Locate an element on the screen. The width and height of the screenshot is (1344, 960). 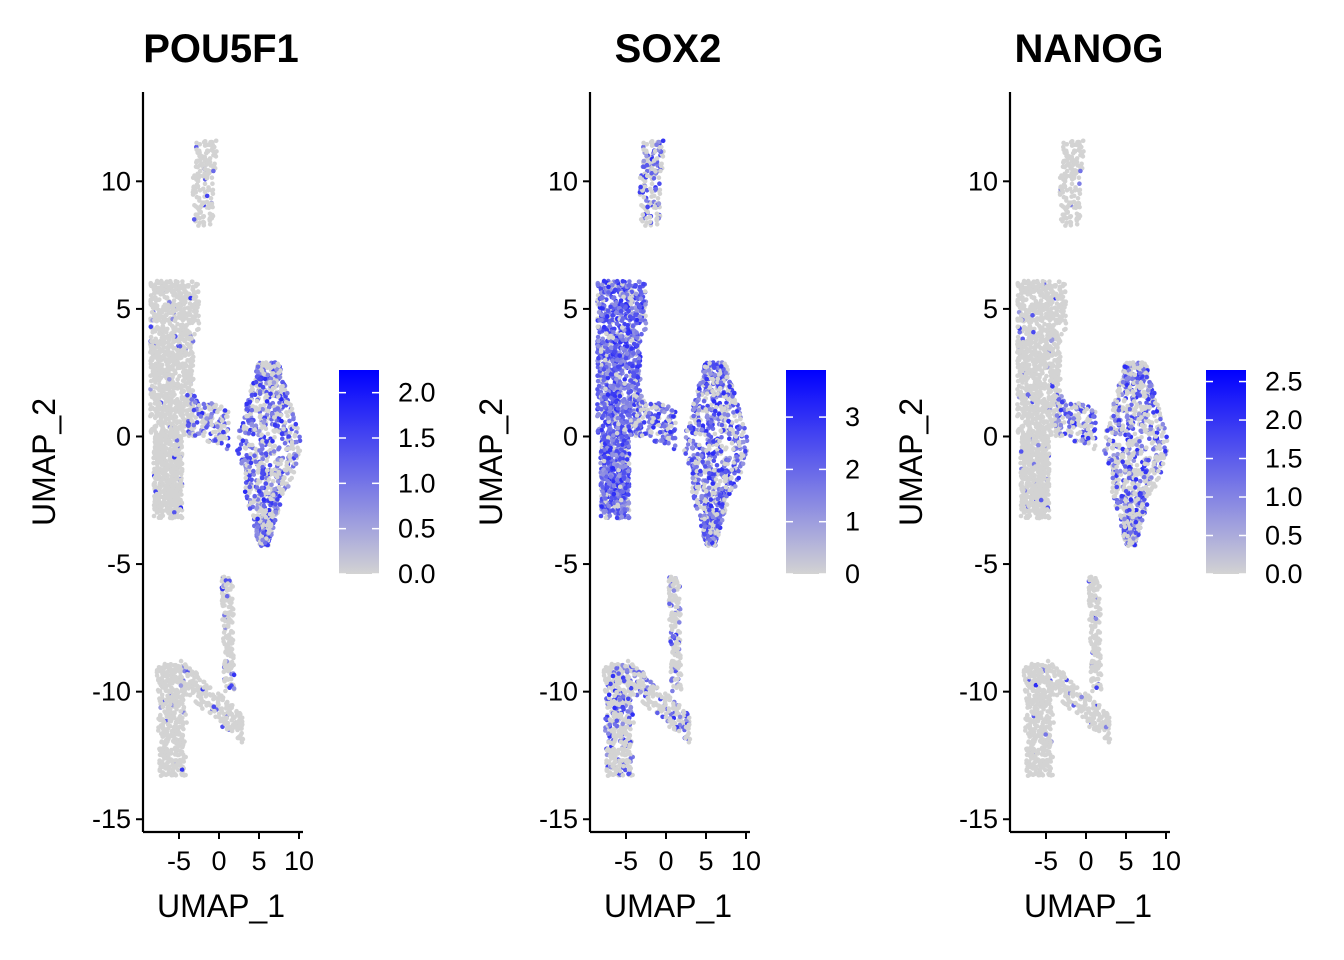
x-tick-label: 10 is located at coordinates (299, 861).